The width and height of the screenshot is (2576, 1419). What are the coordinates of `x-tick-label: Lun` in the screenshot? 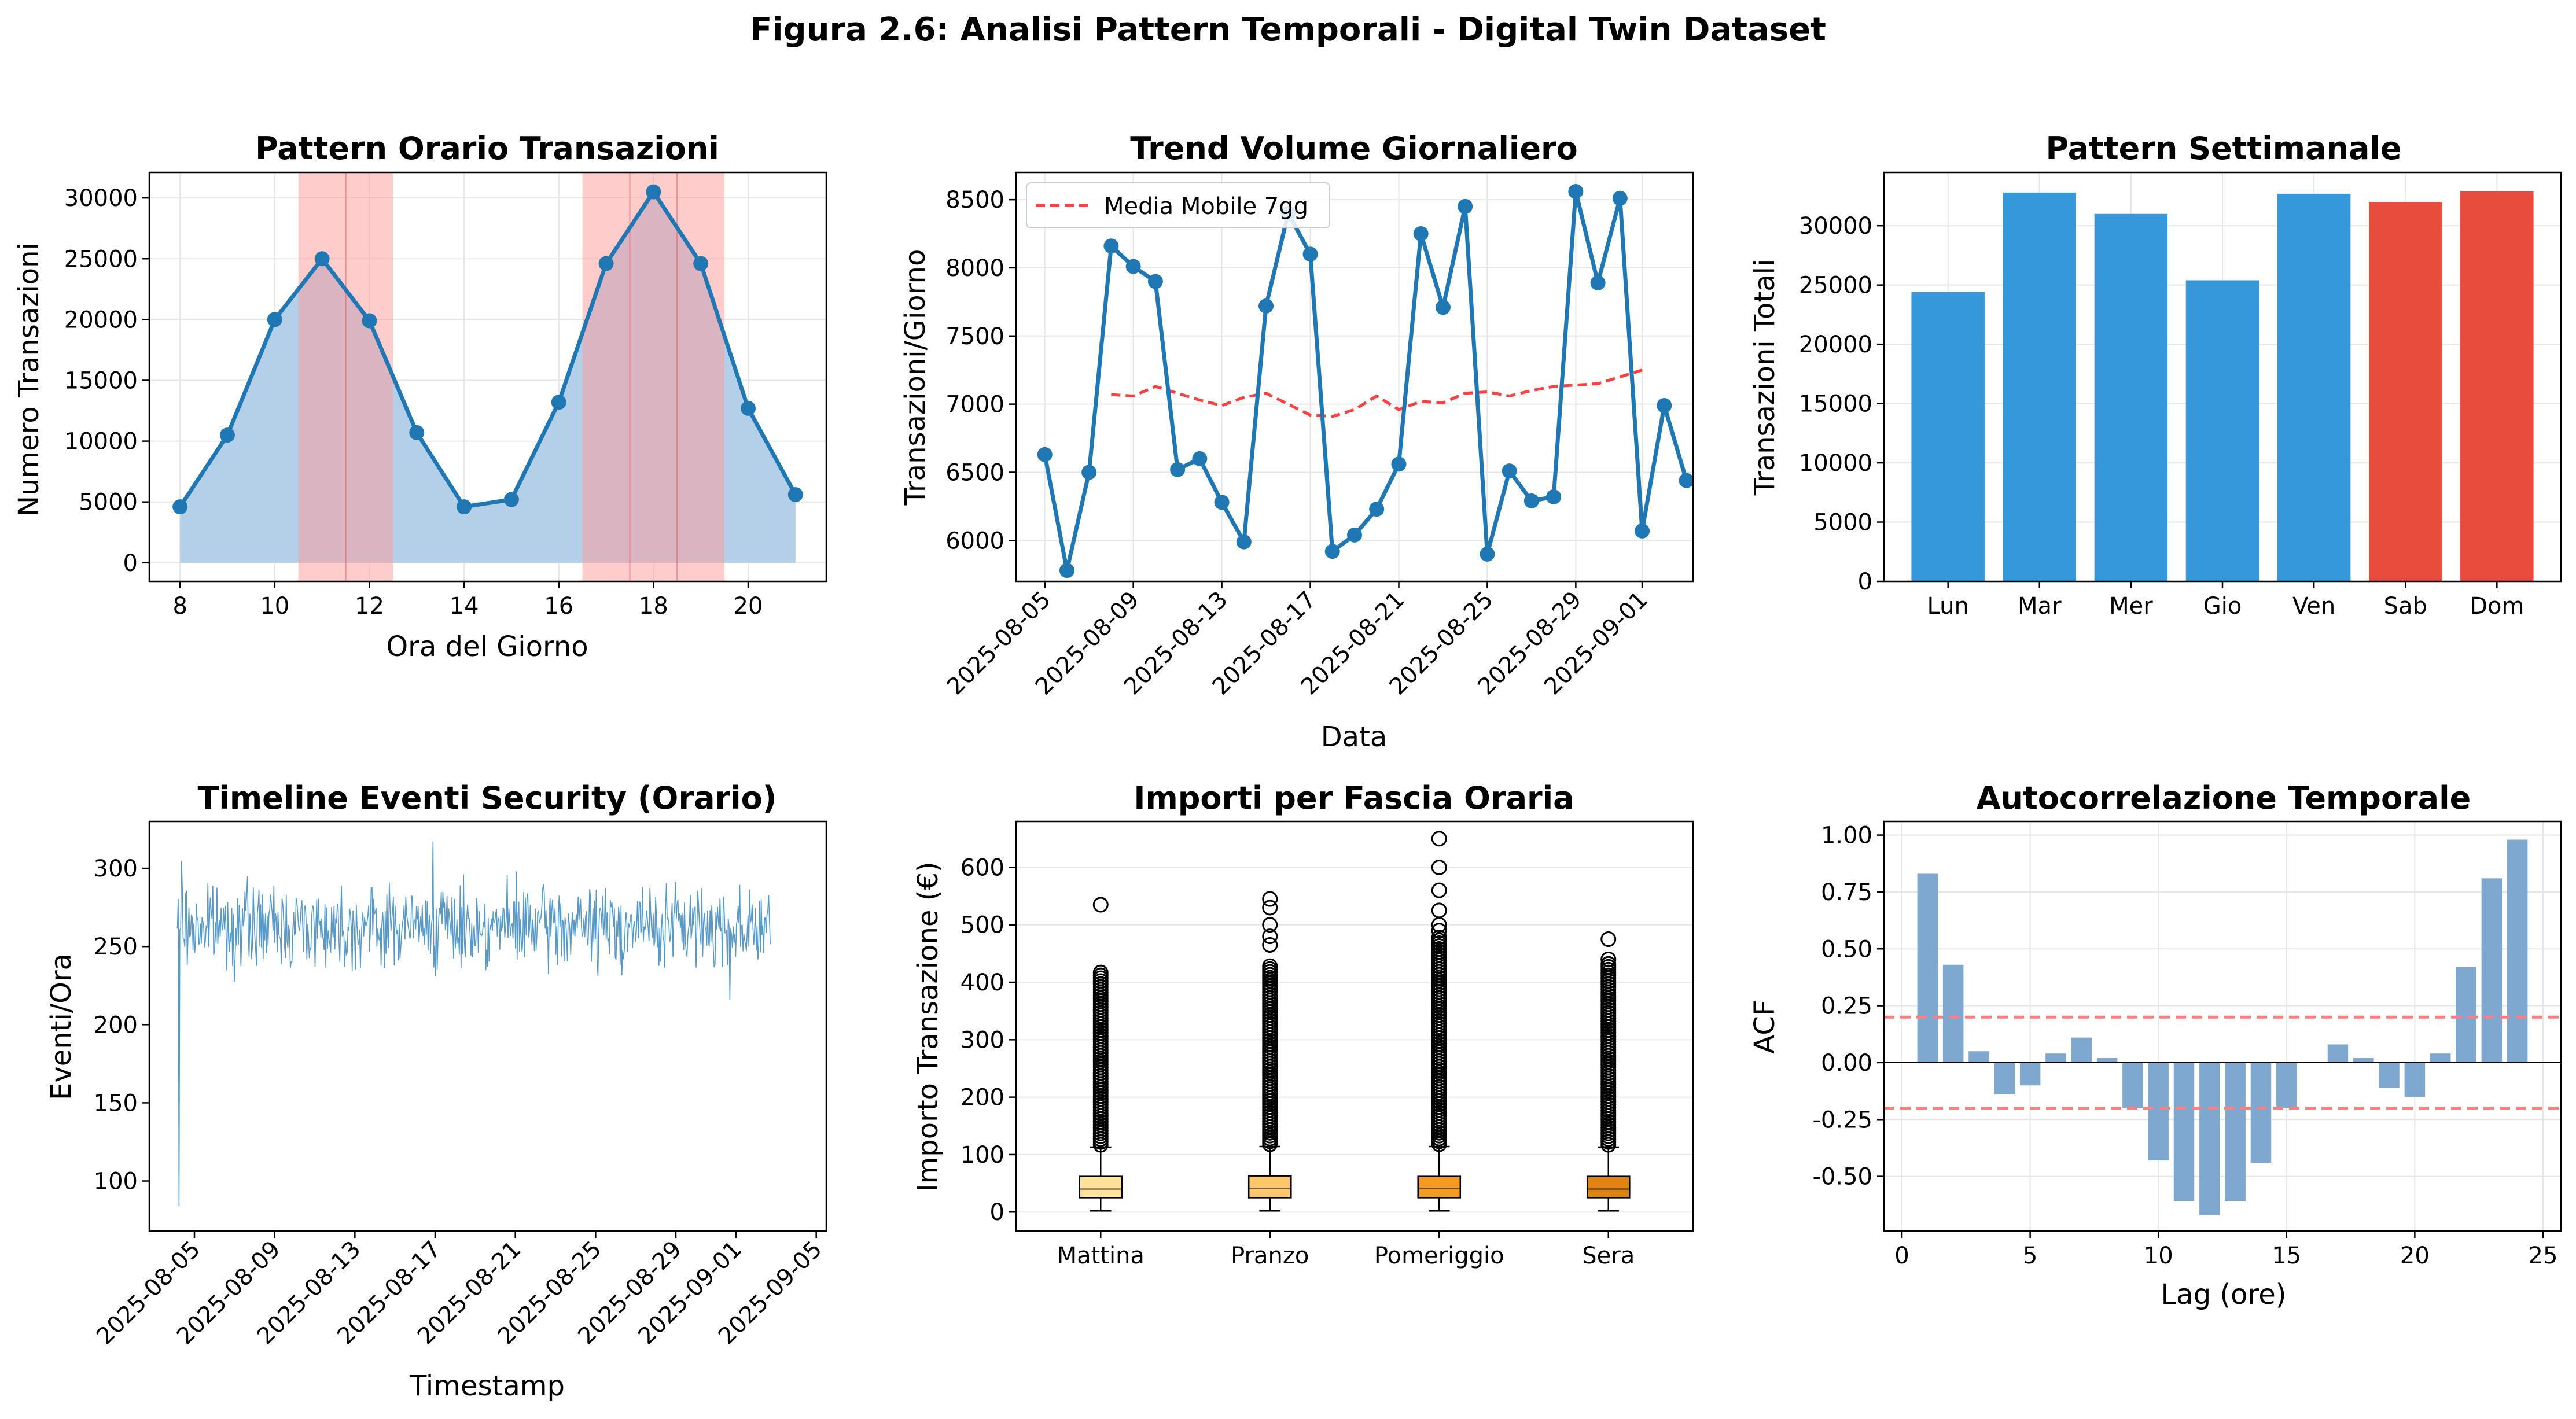 It's located at (1948, 606).